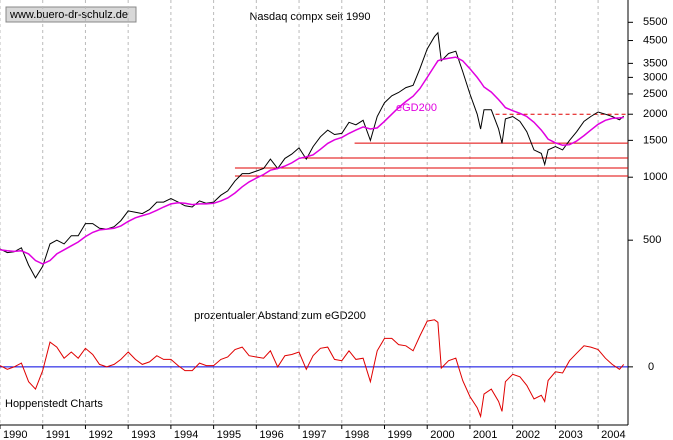  I want to click on y-tick-label: 500, so click(652, 240).